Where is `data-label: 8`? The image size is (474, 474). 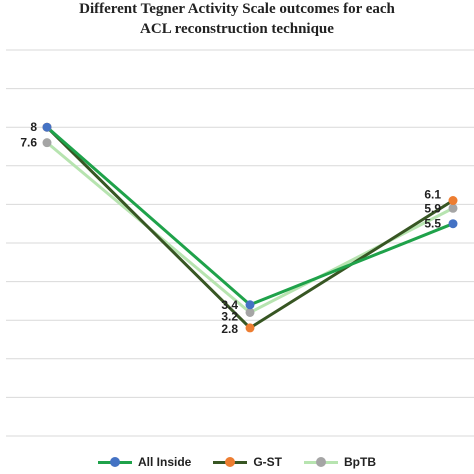
data-label: 8 is located at coordinates (33, 127).